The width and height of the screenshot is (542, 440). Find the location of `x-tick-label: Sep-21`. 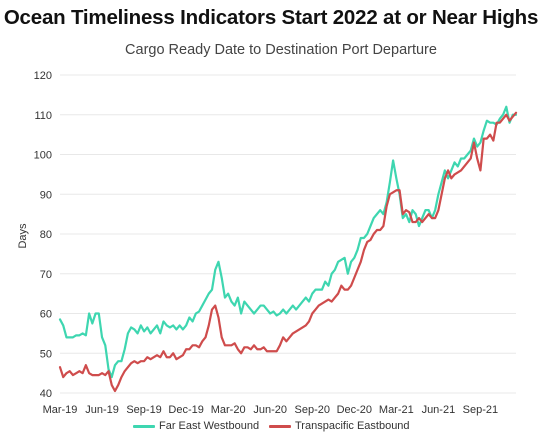

x-tick-label: Sep-21 is located at coordinates (480, 410).